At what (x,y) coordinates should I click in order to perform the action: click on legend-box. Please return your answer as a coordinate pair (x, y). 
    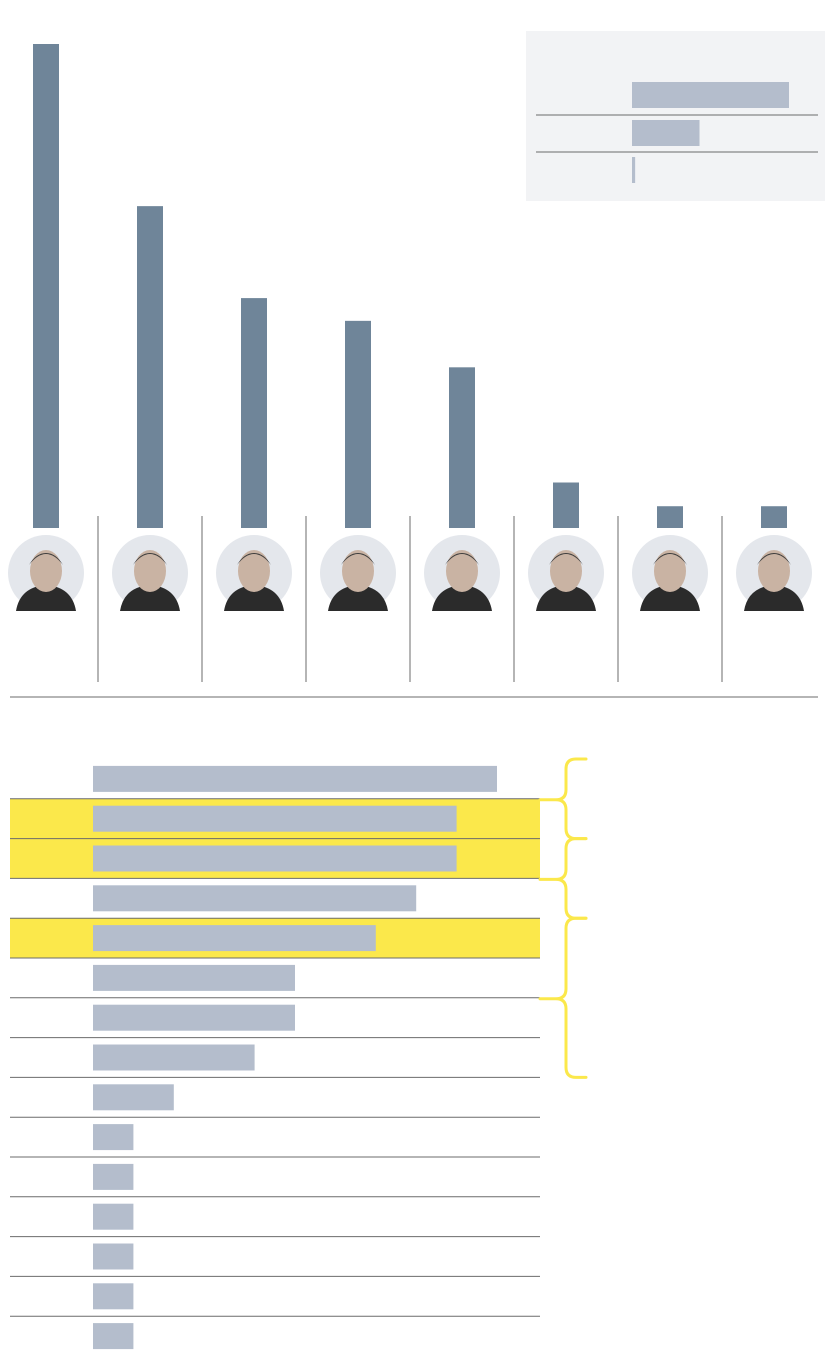
    Looking at the image, I should click on (675, 116).